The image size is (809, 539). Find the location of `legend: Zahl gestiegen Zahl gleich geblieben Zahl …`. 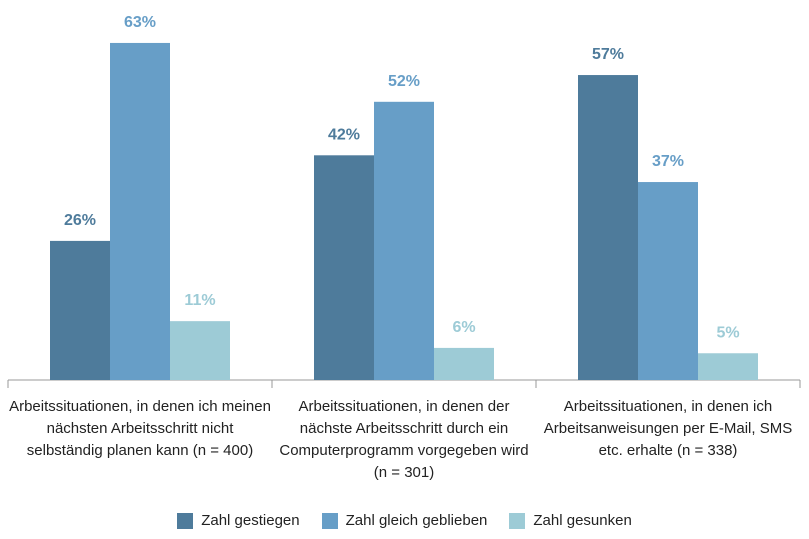

legend: Zahl gestiegen Zahl gleich geblieben Zahl … is located at coordinates (404, 520).